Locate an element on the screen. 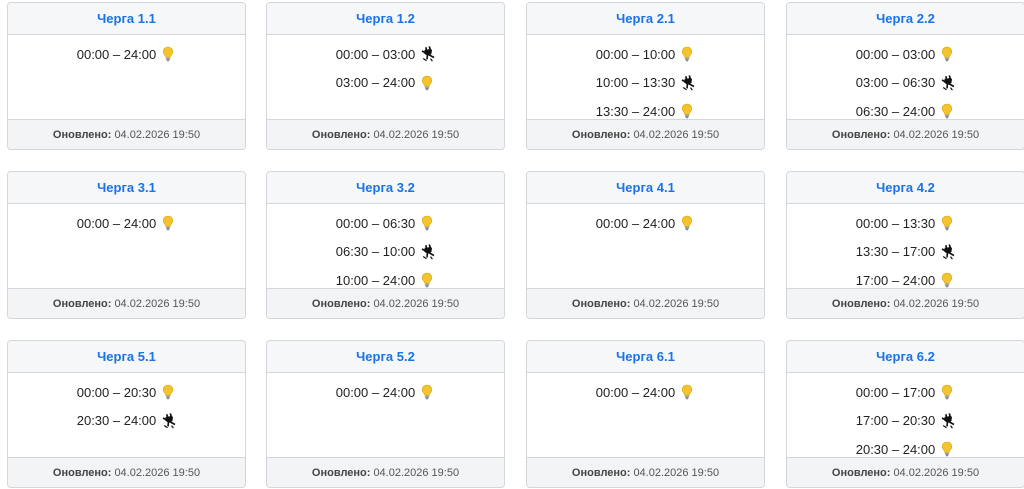 Image resolution: width=1024 pixels, height=489 pixels. slot-time: 06:30 – 24:00 is located at coordinates (895, 111).